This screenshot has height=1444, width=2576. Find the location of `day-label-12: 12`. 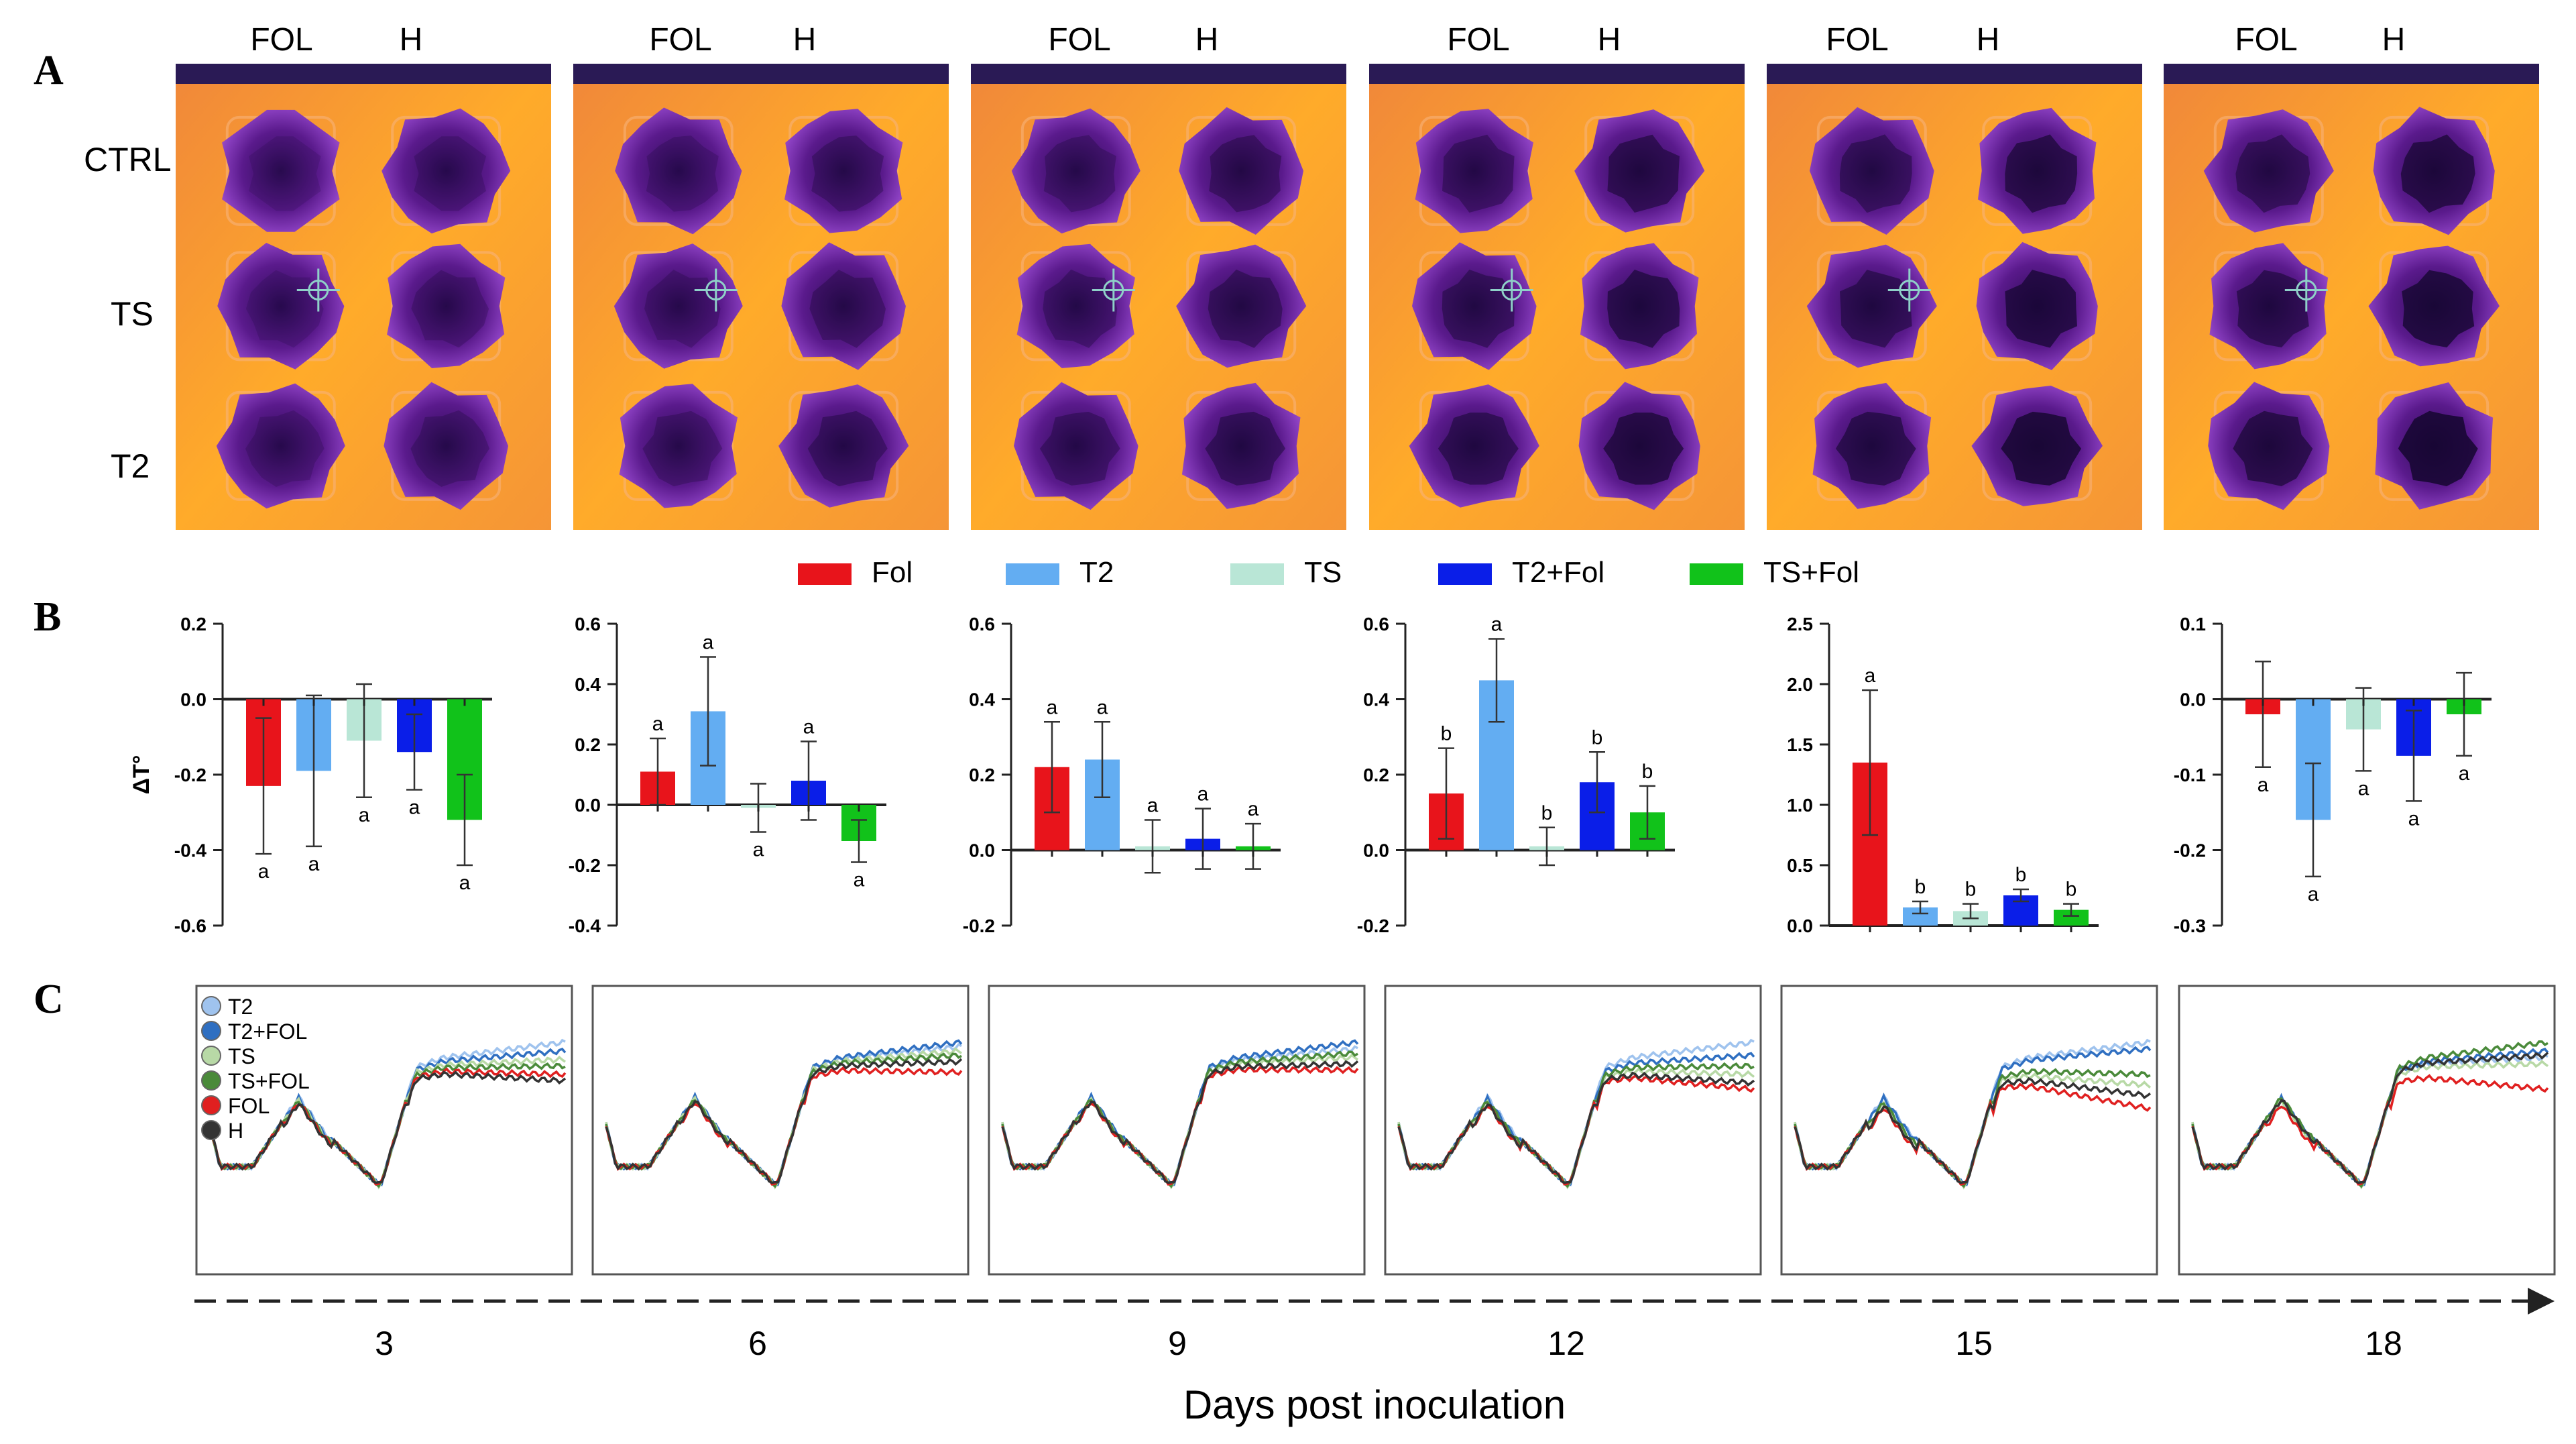

day-label-12: 12 is located at coordinates (1566, 1343).